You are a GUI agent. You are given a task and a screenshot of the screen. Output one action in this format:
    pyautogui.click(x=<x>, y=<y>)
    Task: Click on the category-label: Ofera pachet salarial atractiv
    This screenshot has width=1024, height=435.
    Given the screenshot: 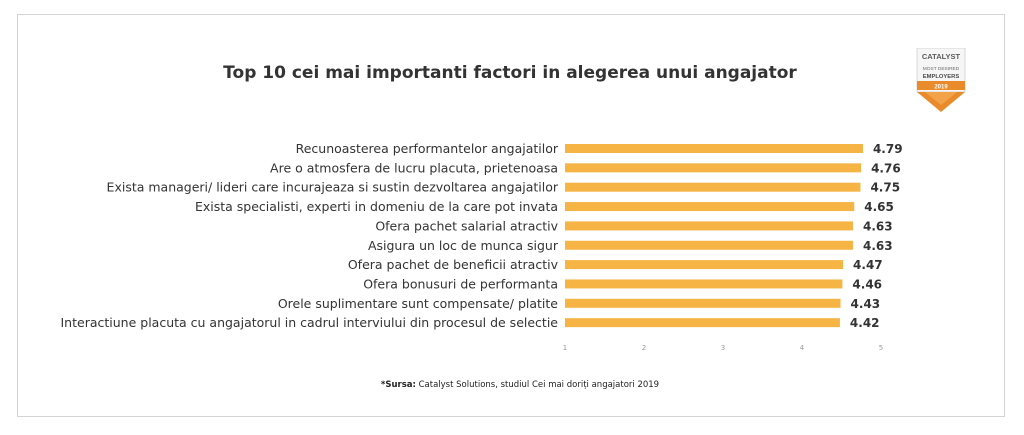 What is the action you would take?
    pyautogui.click(x=466, y=225)
    